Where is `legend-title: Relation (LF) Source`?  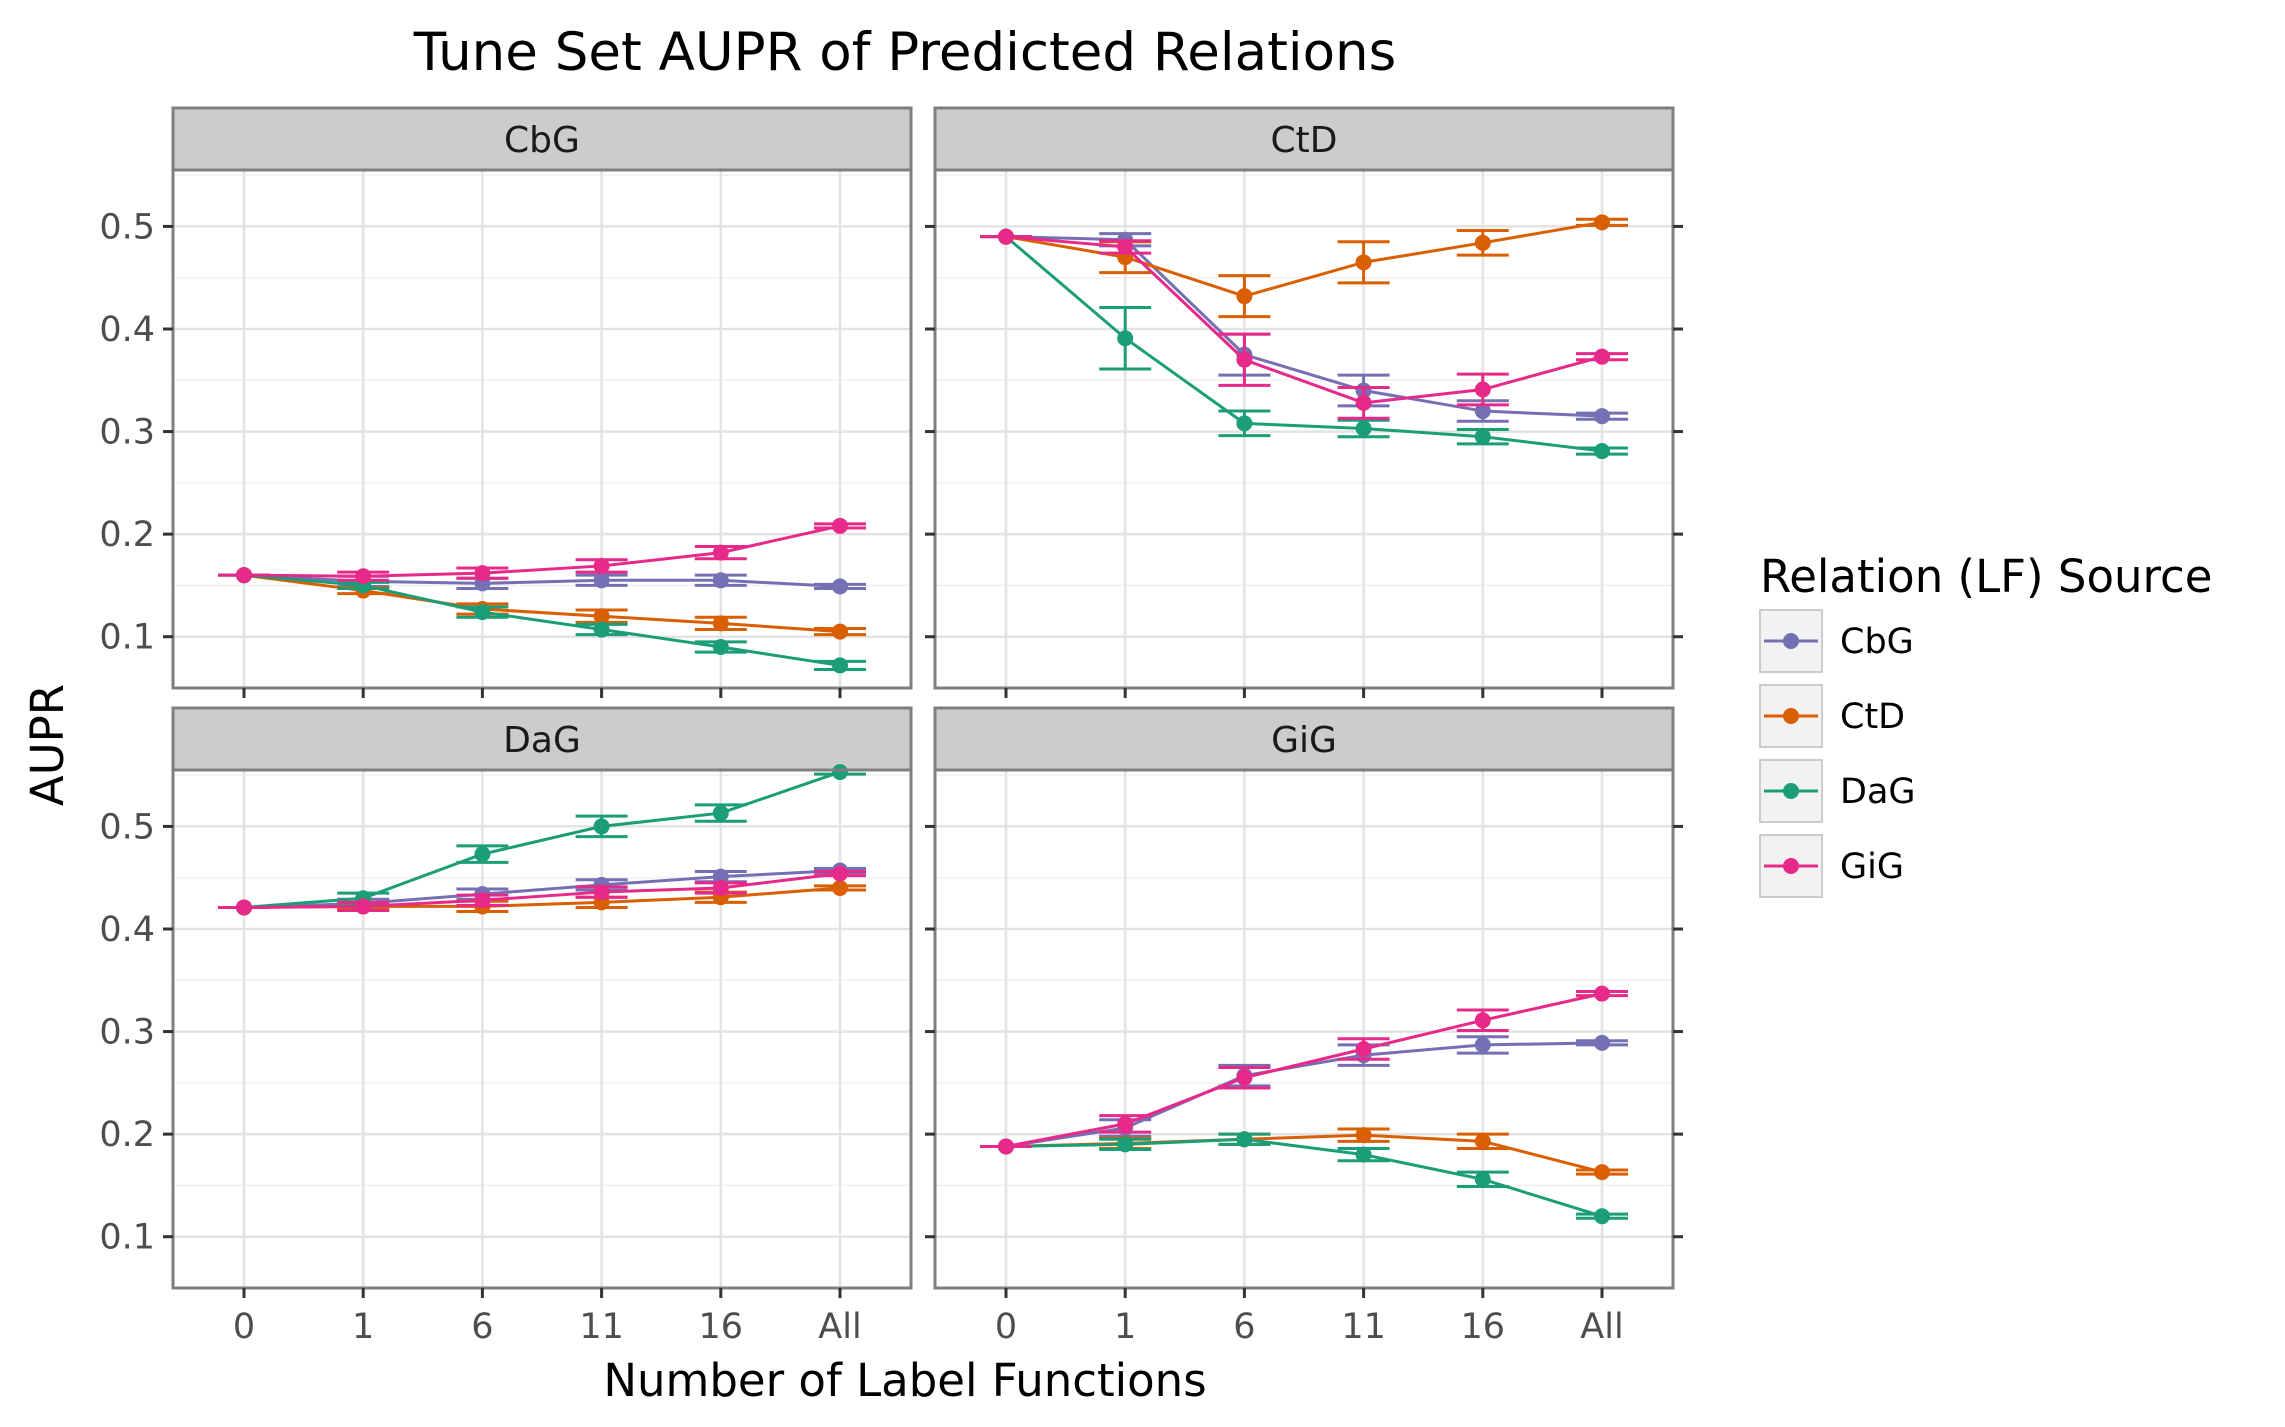 legend-title: Relation (LF) Source is located at coordinates (1986, 576).